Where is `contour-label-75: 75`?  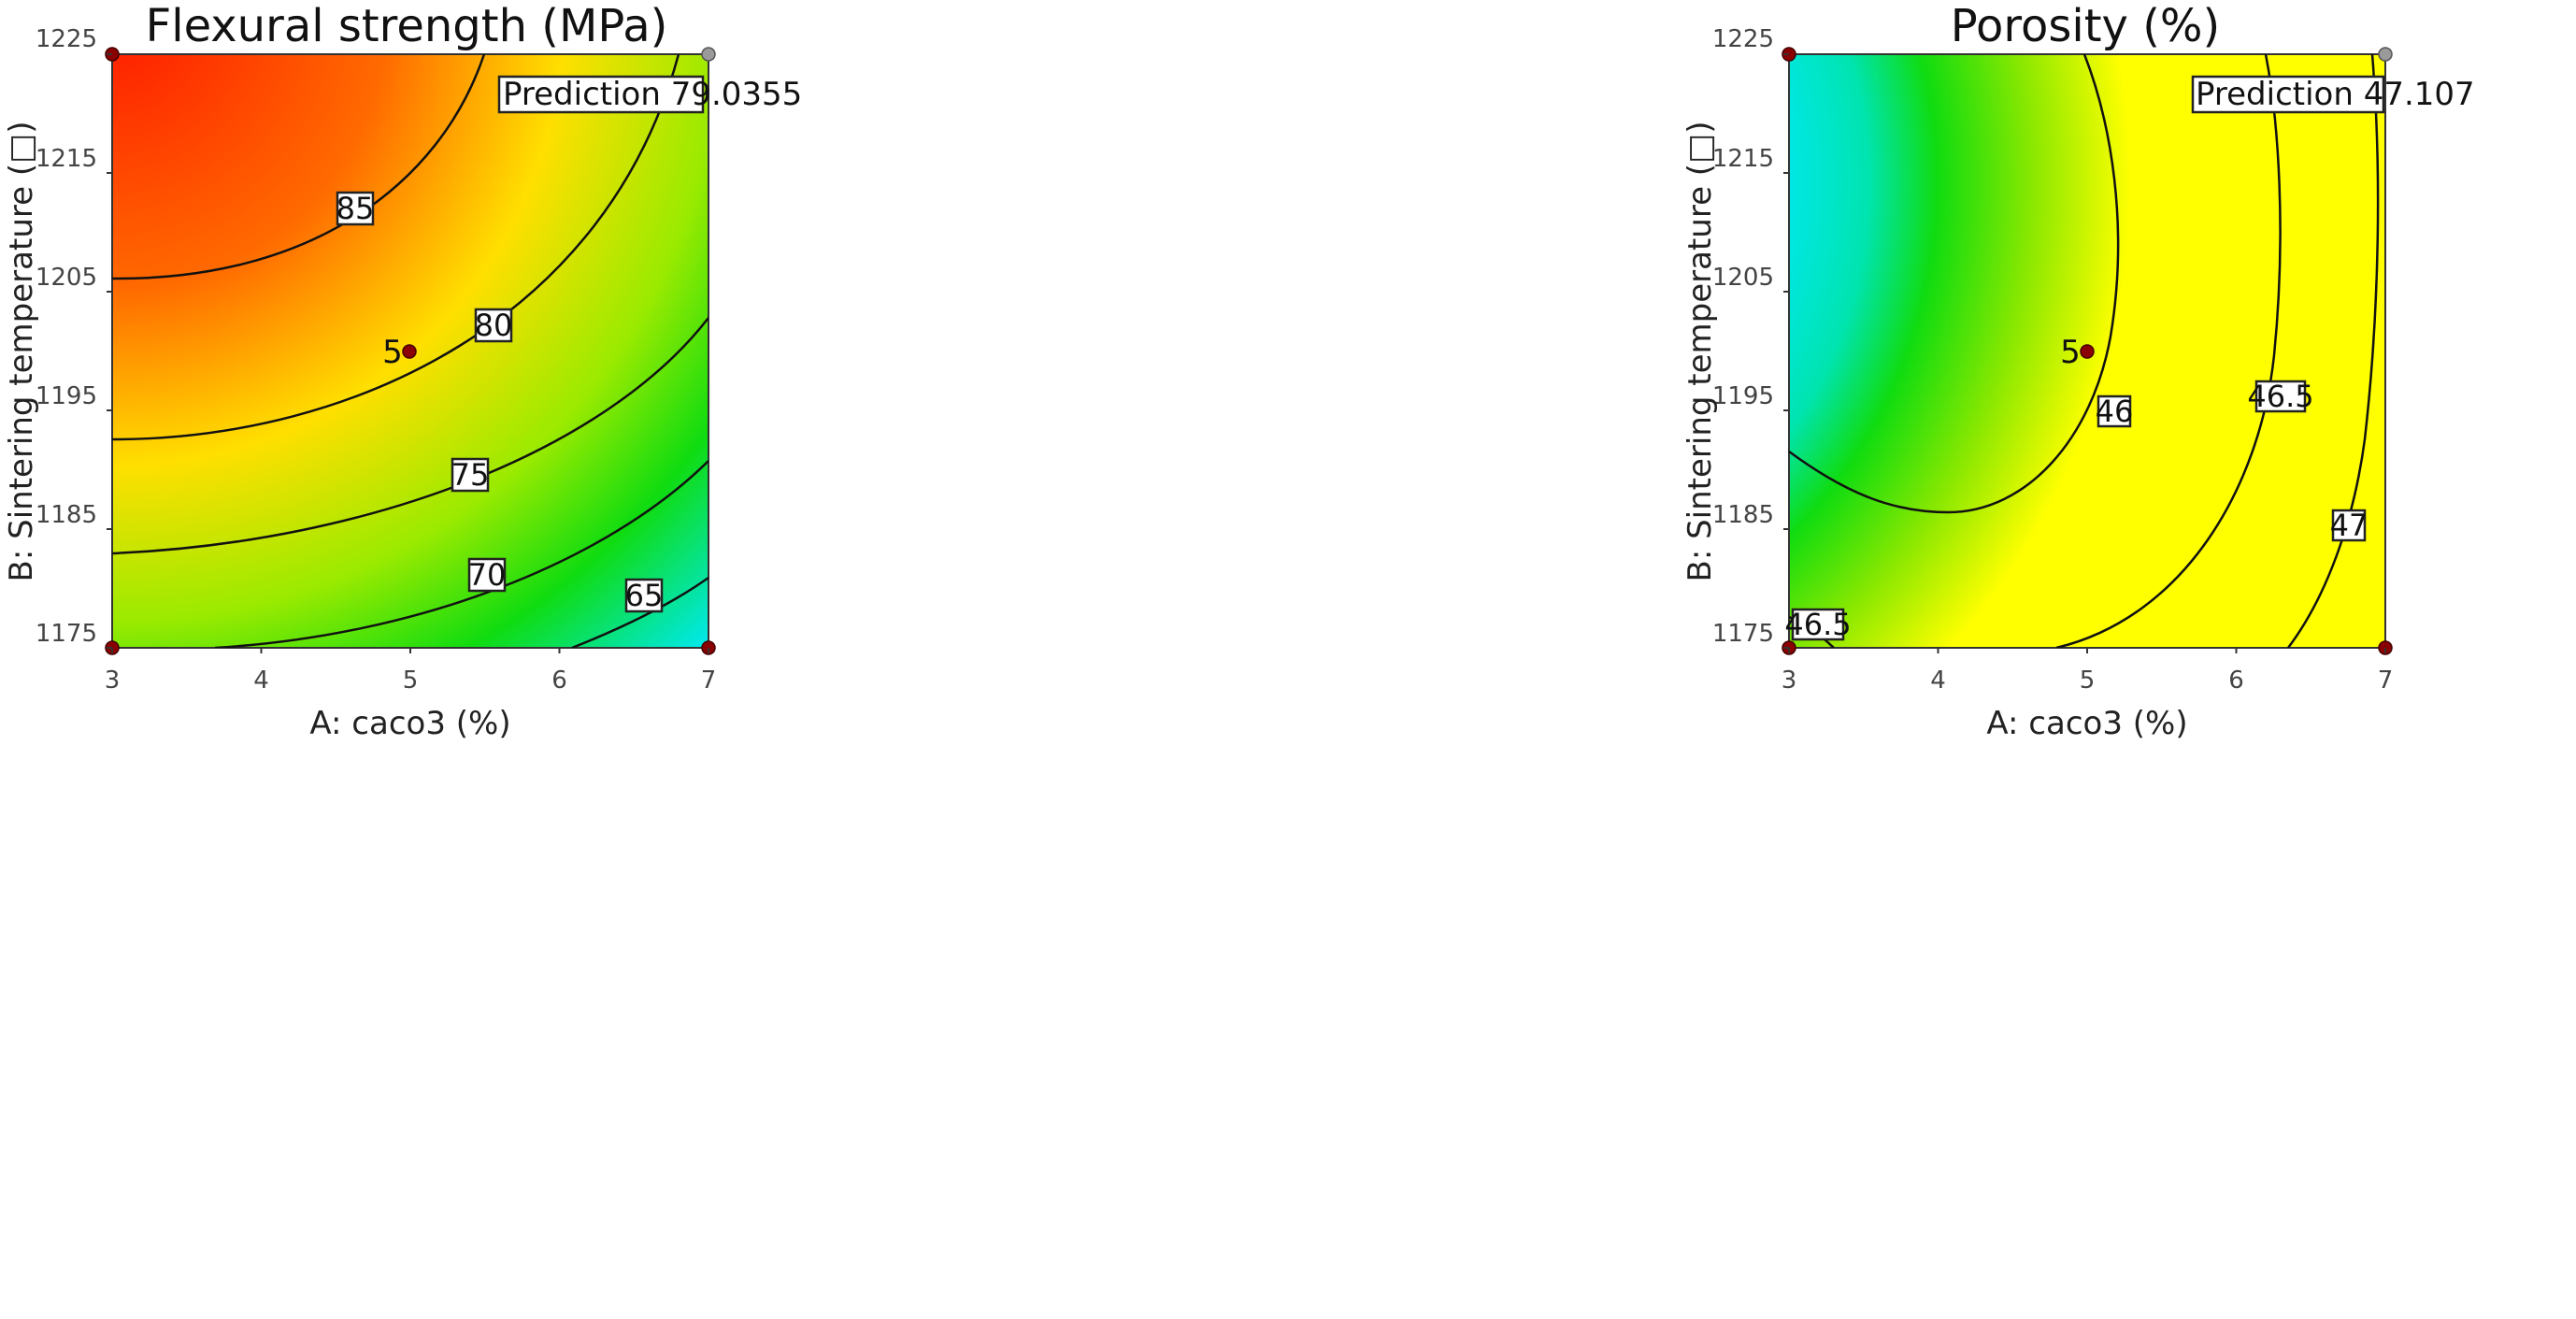 contour-label-75: 75 is located at coordinates (470, 475).